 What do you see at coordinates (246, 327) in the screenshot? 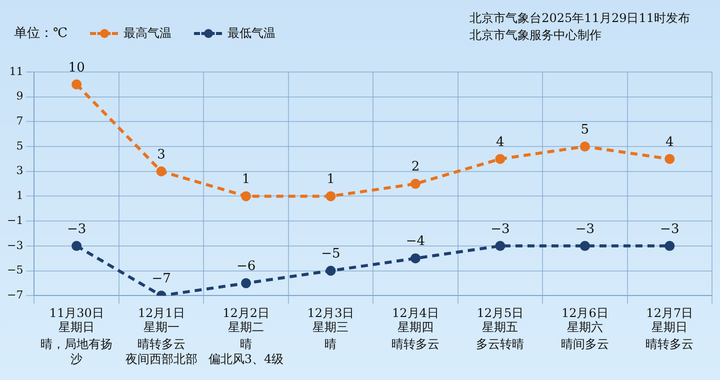
I see `text: 星期二` at bounding box center [246, 327].